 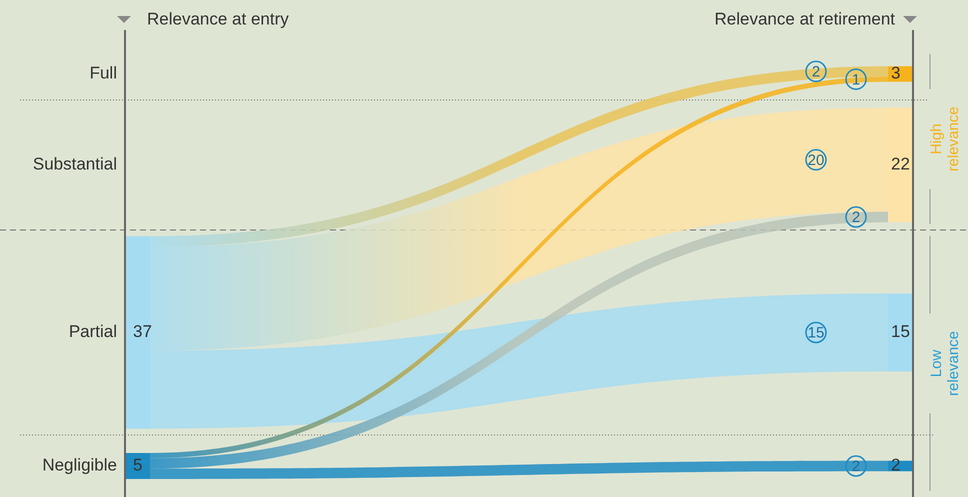 What do you see at coordinates (945, 363) in the screenshot?
I see `text: Low relevance` at bounding box center [945, 363].